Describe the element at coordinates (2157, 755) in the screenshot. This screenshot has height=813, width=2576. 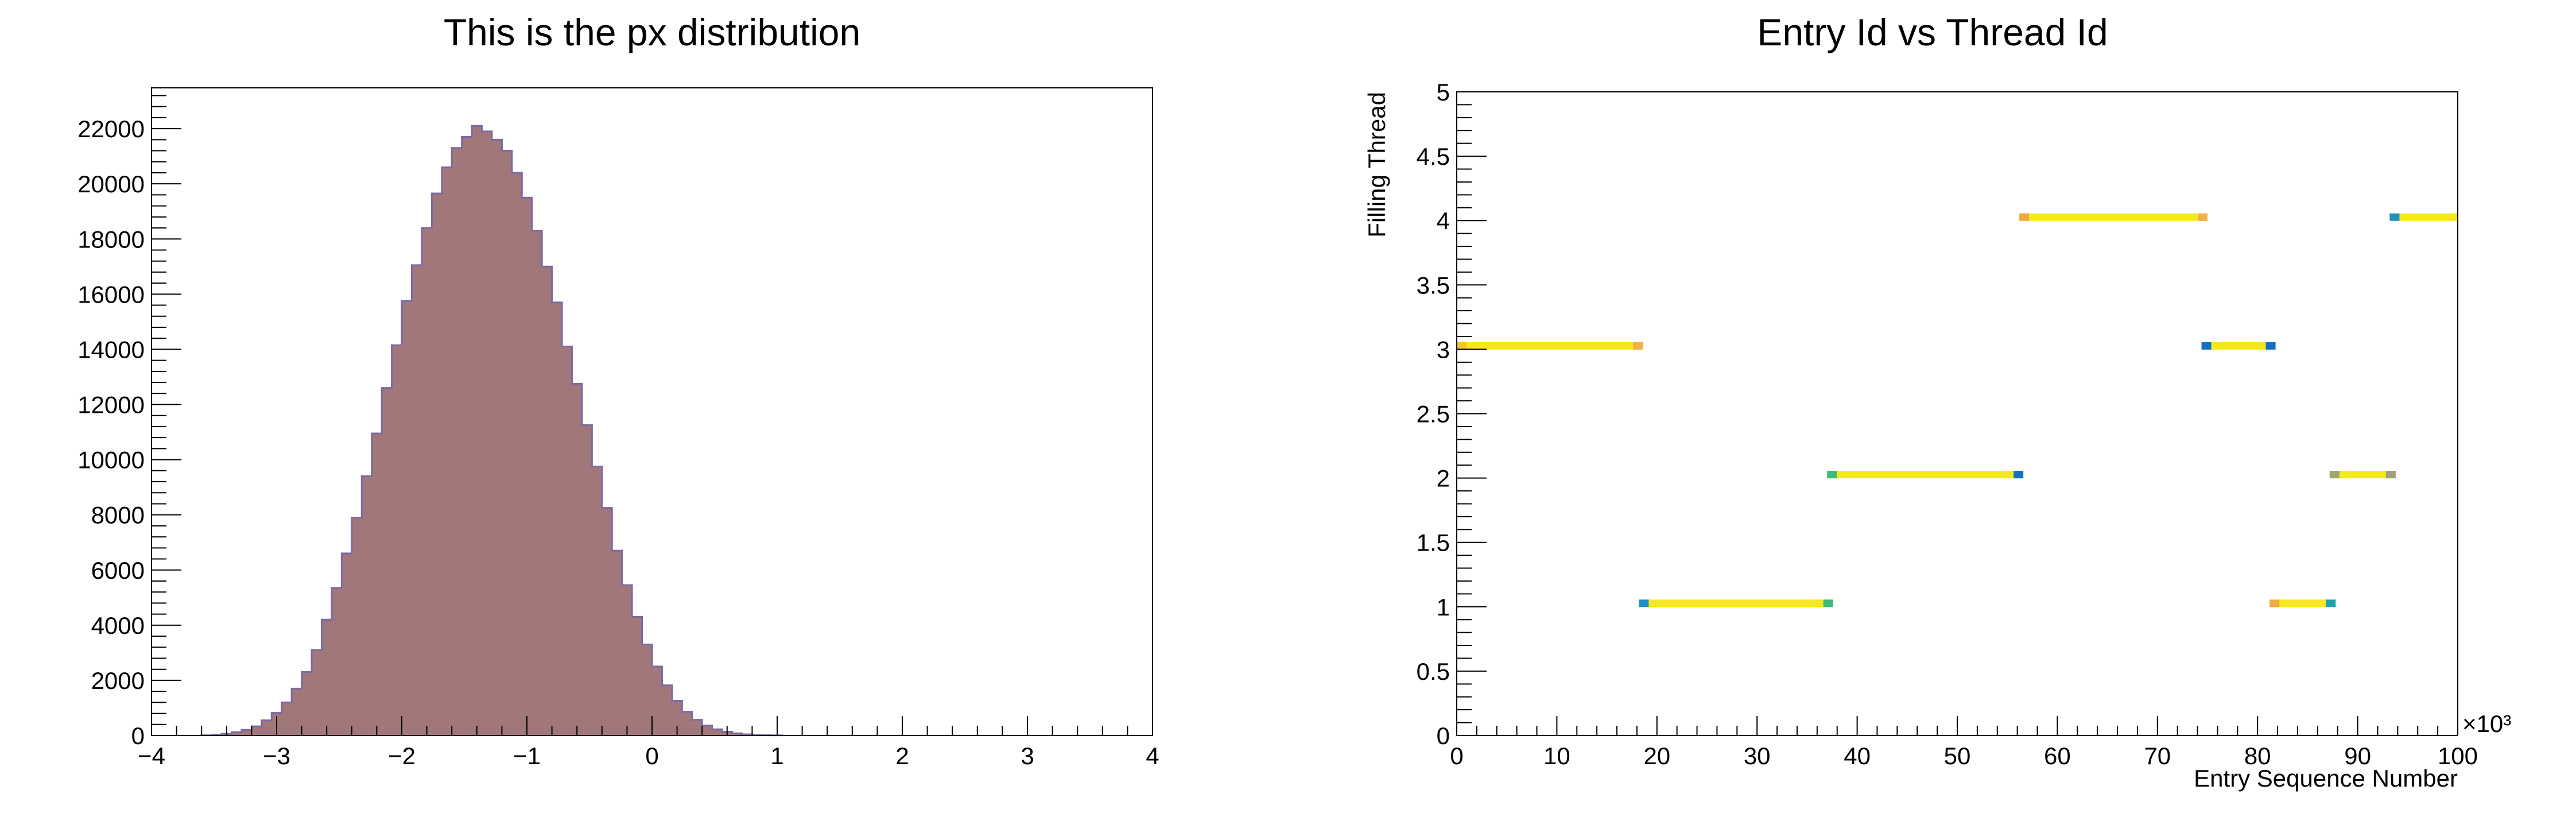
I see `x-tick-label: 70` at that location.